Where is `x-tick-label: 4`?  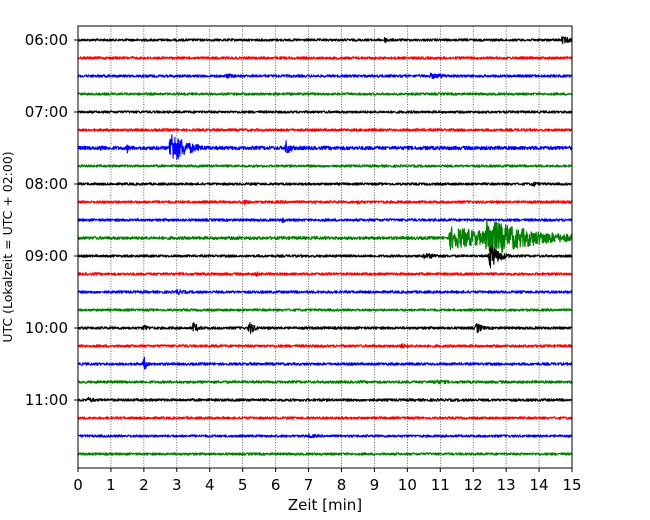
x-tick-label: 4 is located at coordinates (210, 485).